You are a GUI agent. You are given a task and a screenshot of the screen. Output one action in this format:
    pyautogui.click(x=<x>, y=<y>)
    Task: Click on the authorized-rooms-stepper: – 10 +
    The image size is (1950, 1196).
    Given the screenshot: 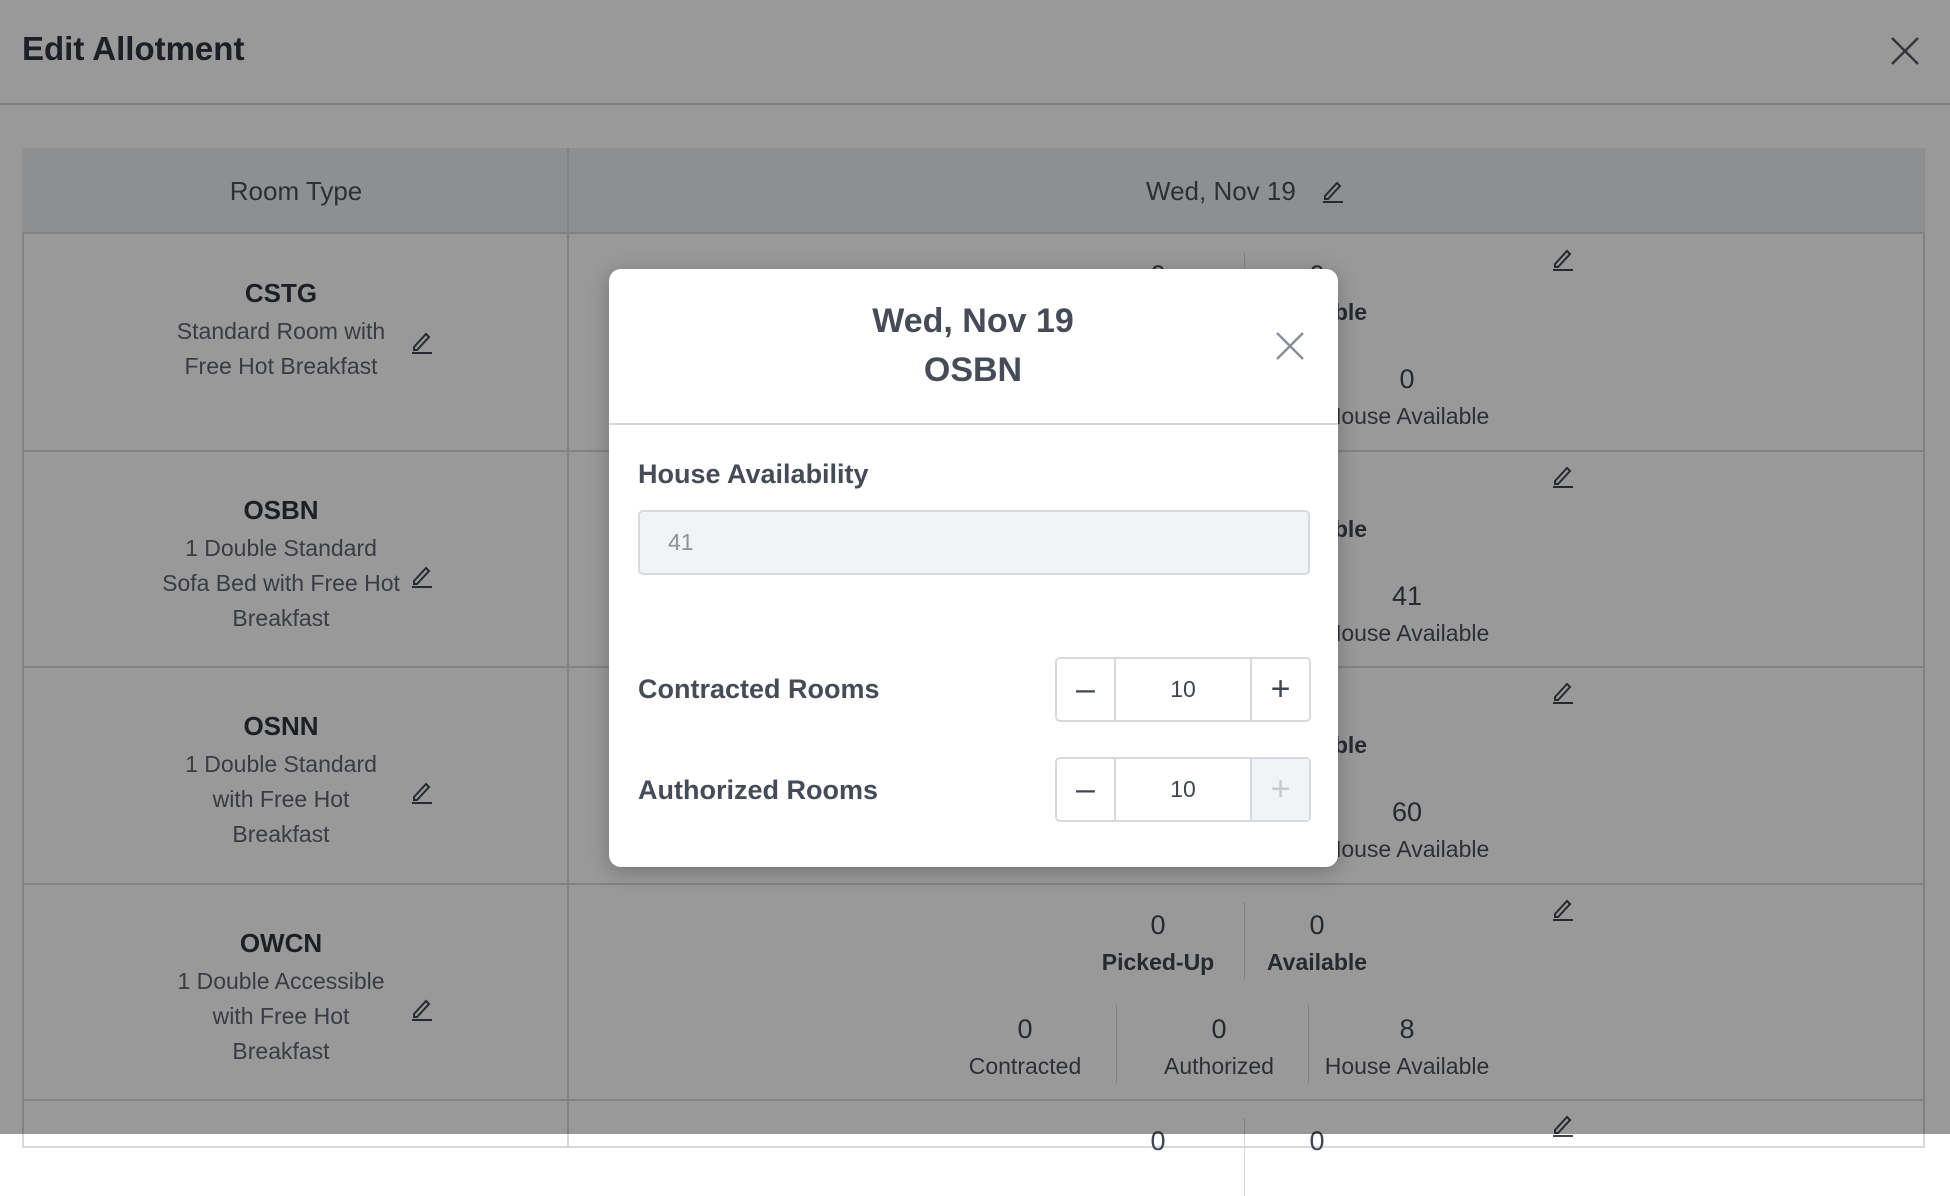 What is the action you would take?
    pyautogui.click(x=1183, y=789)
    